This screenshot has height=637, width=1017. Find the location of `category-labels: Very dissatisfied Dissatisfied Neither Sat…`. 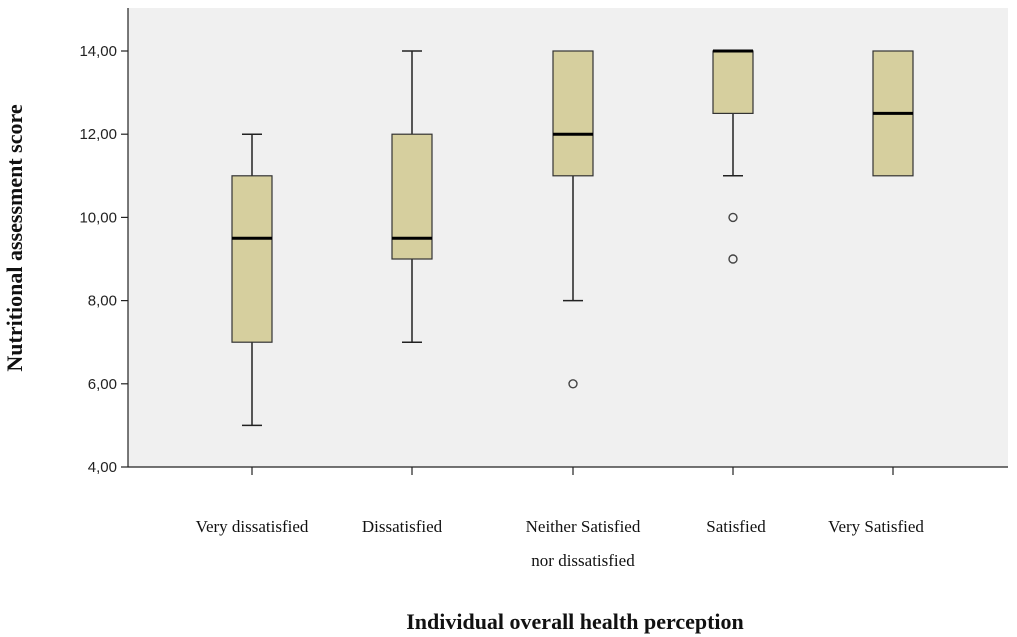

category-labels: Very dissatisfied Dissatisfied Neither Sat… is located at coordinates (560, 543).